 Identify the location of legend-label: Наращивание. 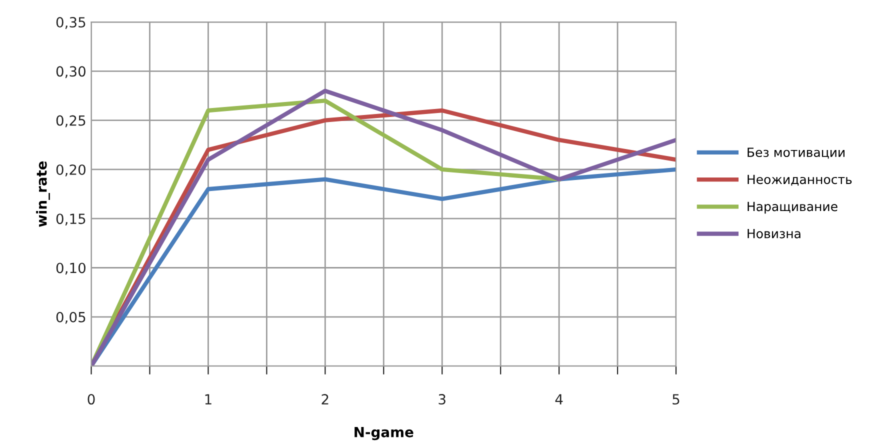
(793, 208).